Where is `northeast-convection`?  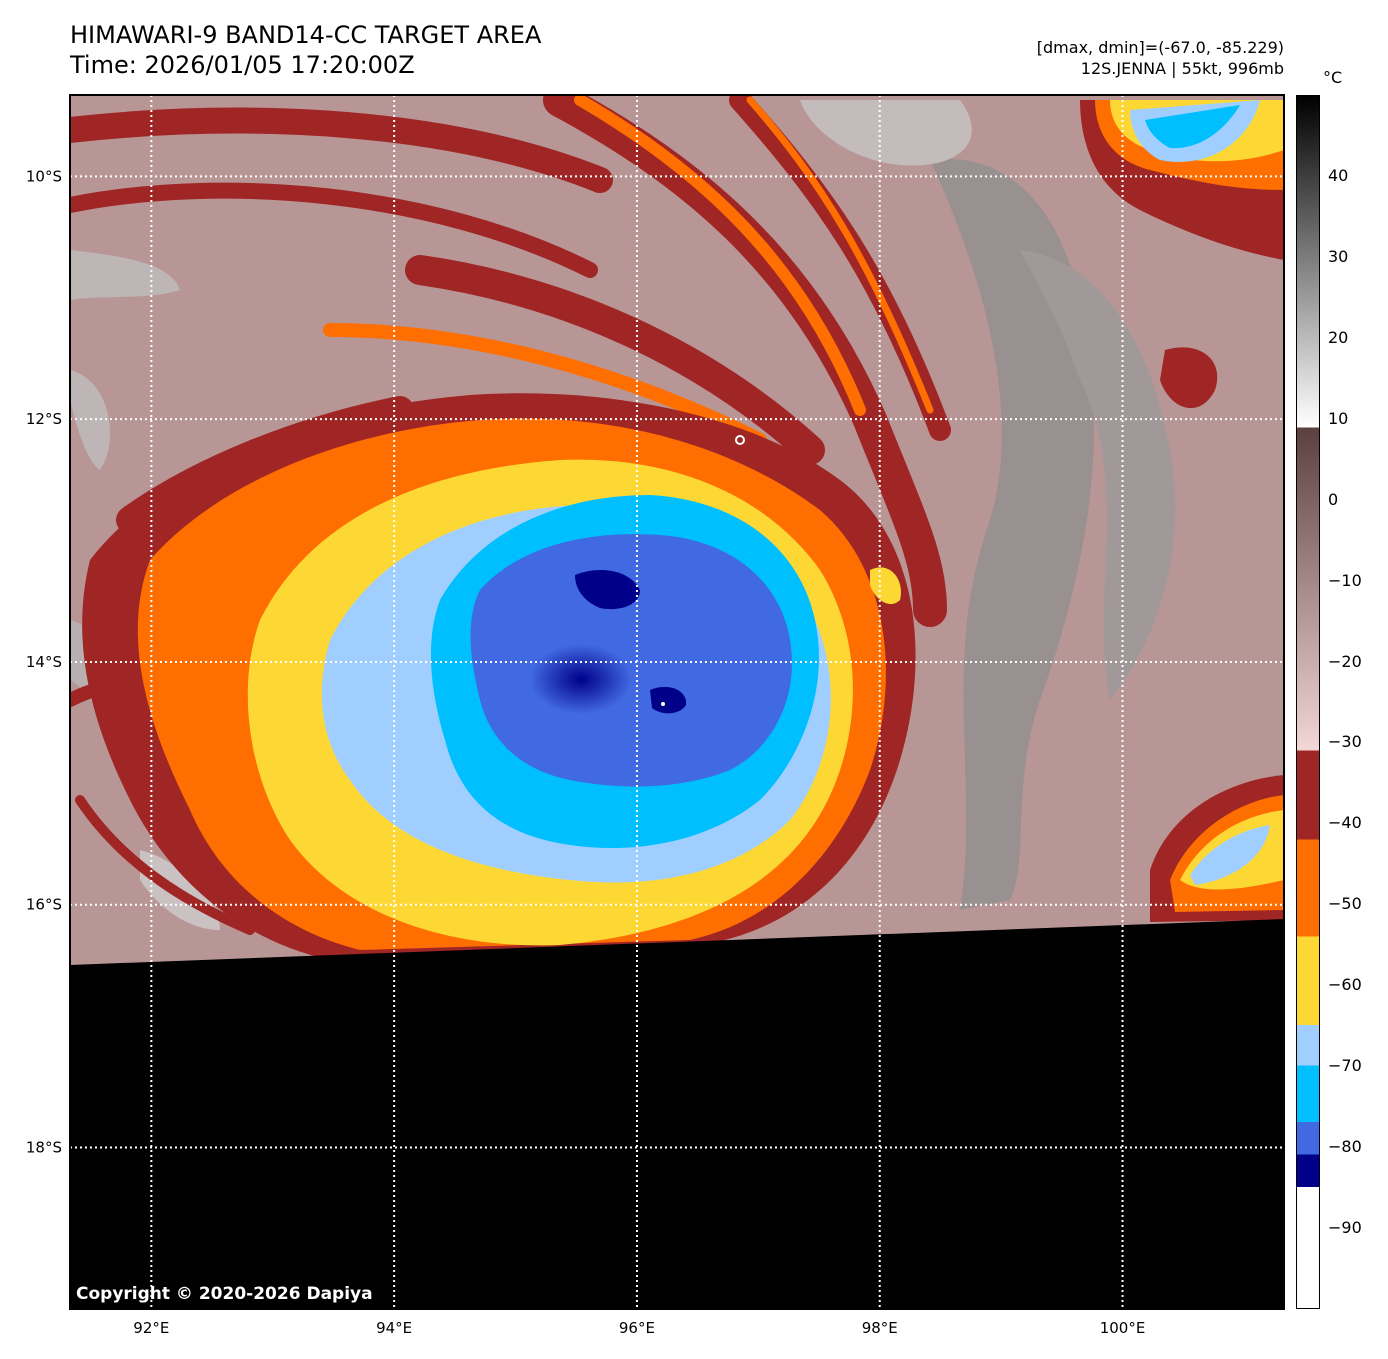
northeast-convection is located at coordinates (1182, 254).